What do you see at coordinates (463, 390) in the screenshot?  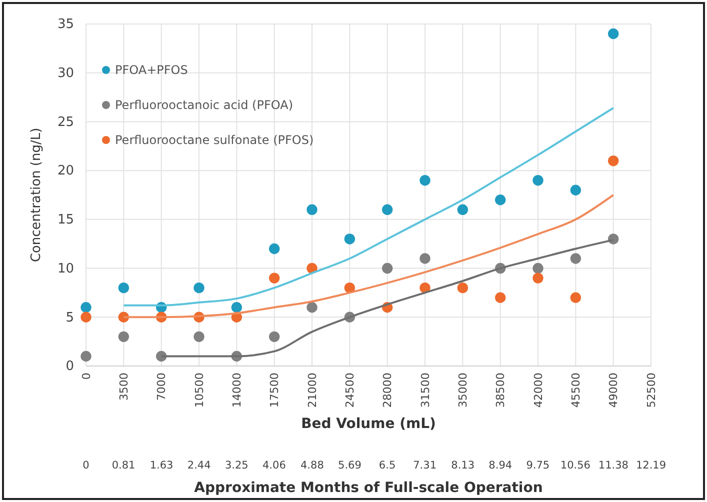 I see `x-tick-label: 35000` at bounding box center [463, 390].